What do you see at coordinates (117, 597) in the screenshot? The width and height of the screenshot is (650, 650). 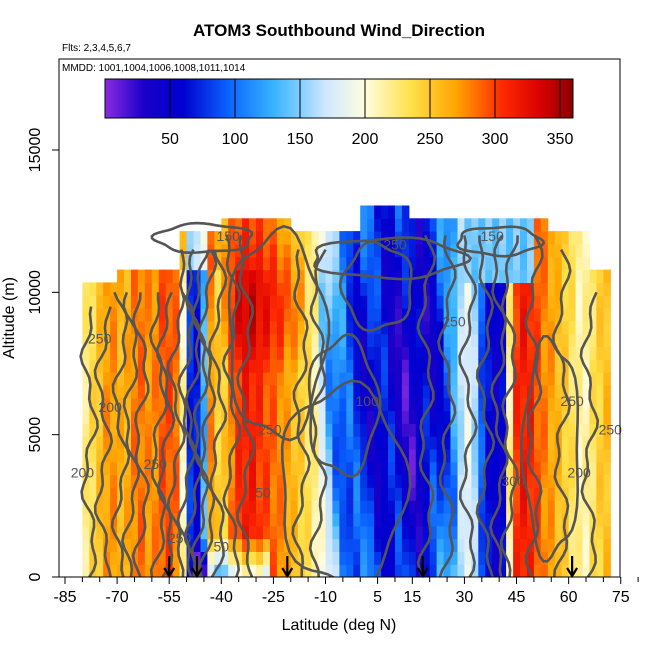 I see `x-tick-label: -70` at bounding box center [117, 597].